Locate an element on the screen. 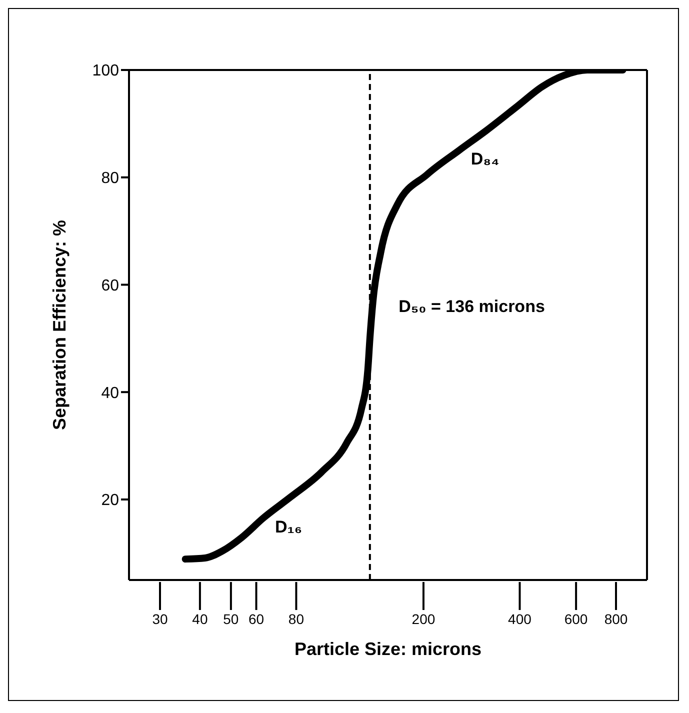  x-tick-label: 800 is located at coordinates (616, 619).